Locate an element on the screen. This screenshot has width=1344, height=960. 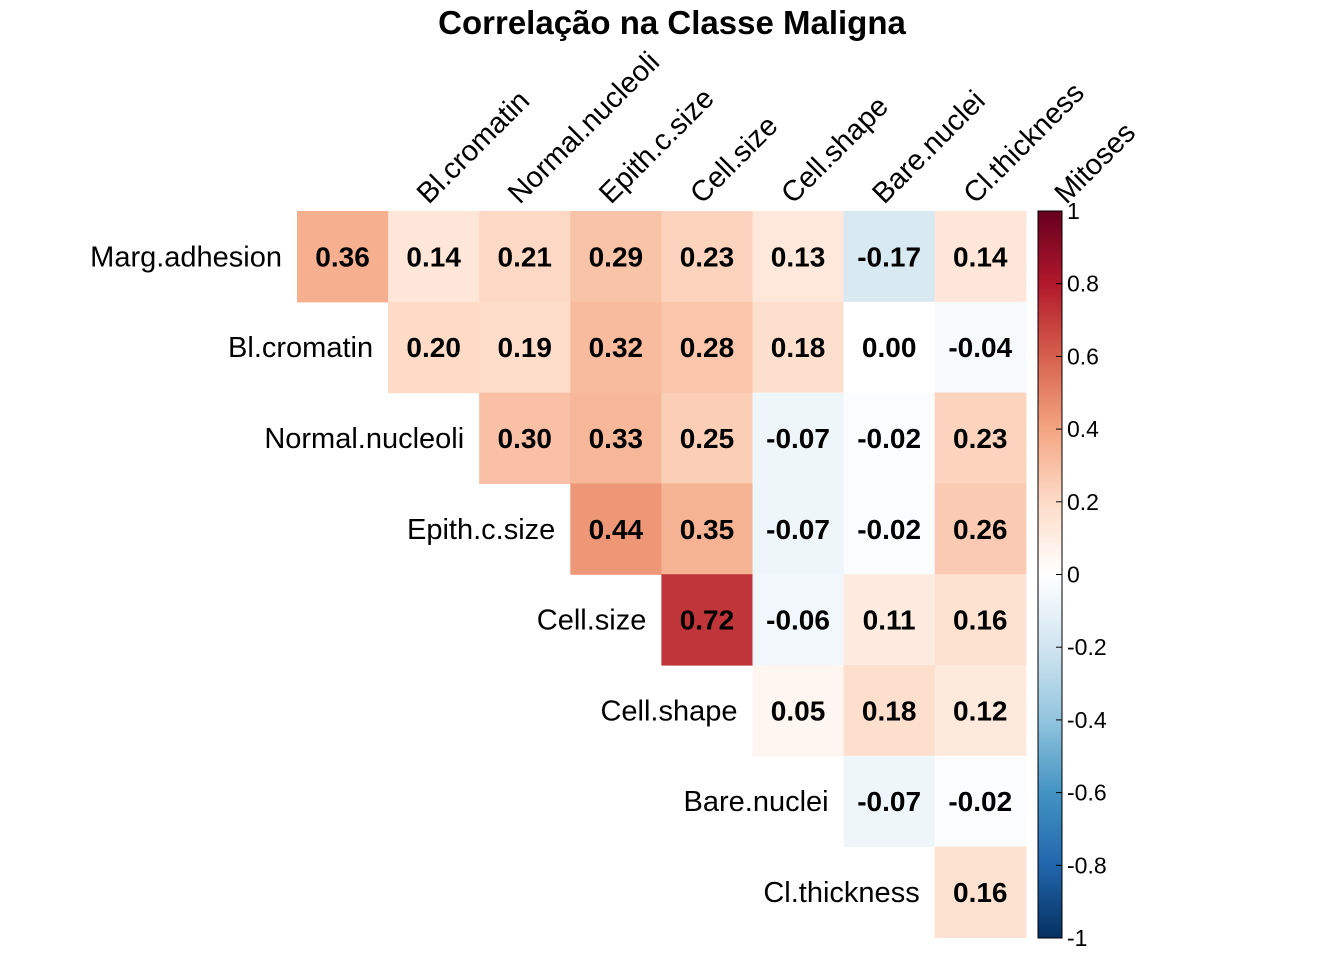
cell-value-label: 0.28 is located at coordinates (707, 347).